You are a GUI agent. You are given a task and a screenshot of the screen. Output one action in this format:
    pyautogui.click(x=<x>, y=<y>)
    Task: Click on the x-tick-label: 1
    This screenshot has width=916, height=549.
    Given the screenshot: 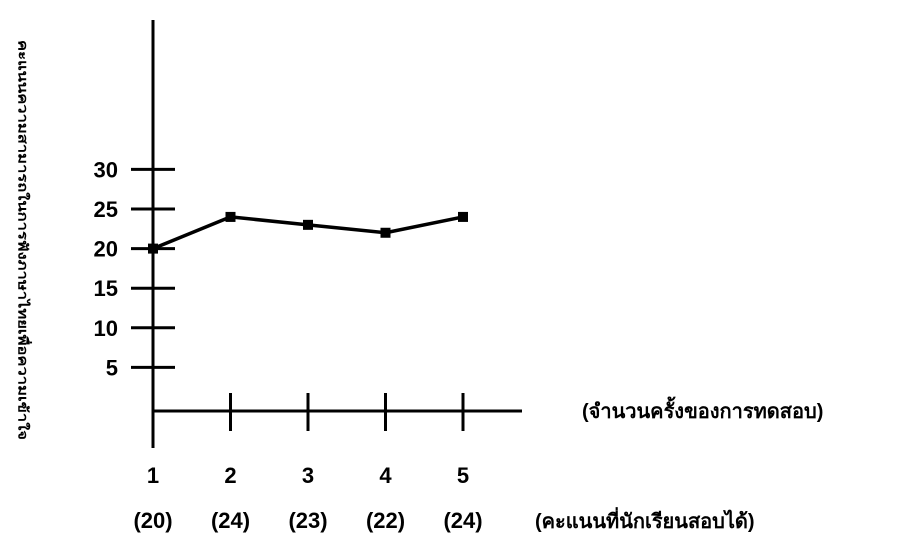 What is the action you would take?
    pyautogui.click(x=153, y=475)
    